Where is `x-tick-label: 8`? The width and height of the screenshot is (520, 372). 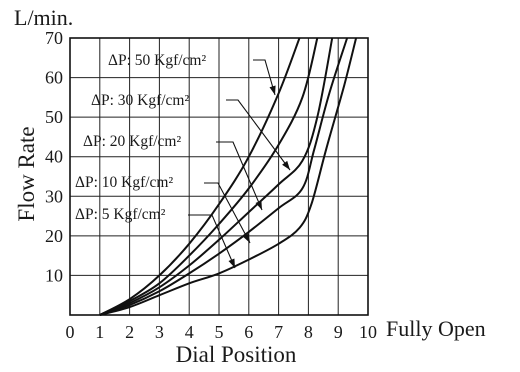
x-tick-label: 8 is located at coordinates (308, 332).